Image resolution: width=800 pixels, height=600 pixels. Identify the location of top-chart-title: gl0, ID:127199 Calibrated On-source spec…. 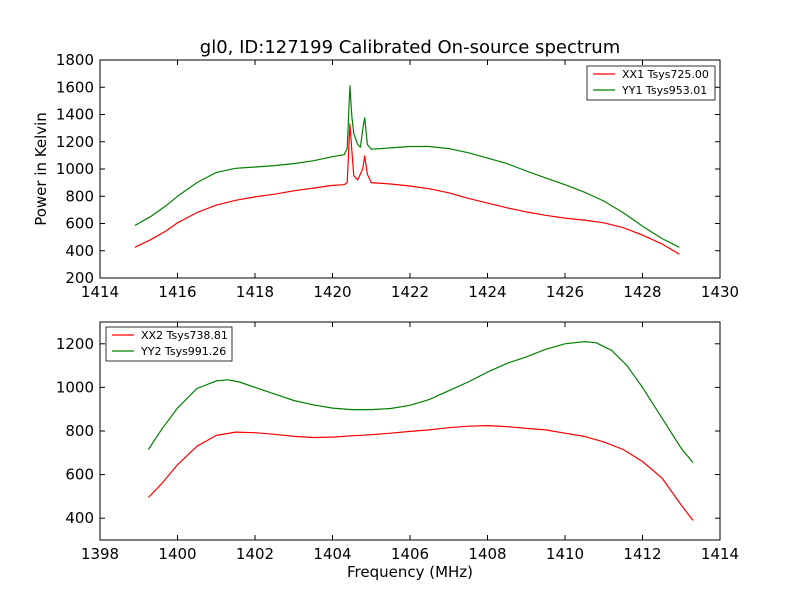
(410, 47).